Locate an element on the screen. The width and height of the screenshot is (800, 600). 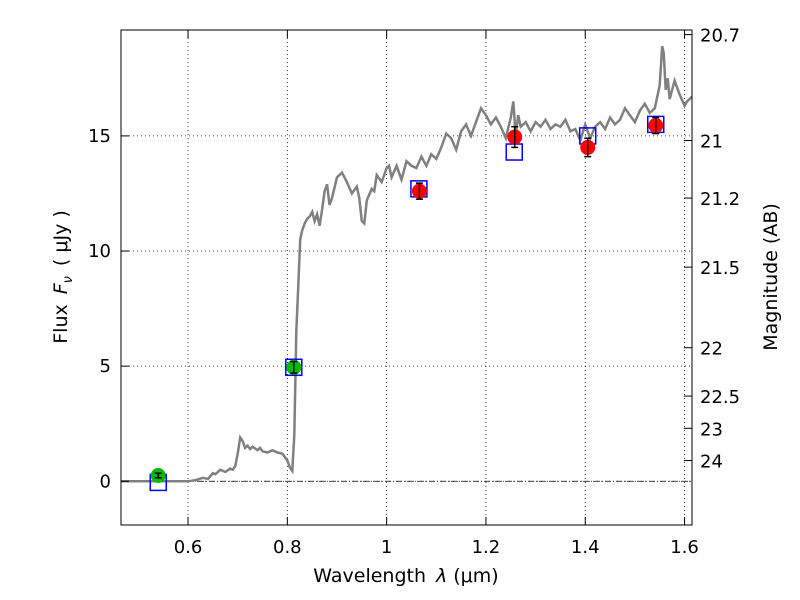
y-axis-label-left-main: Flux is located at coordinates (61, 324).